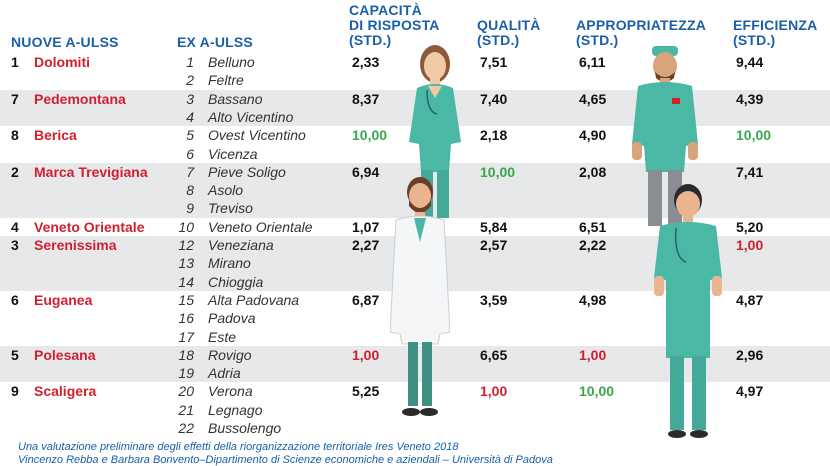 This screenshot has width=830, height=466. I want to click on table-subrow: 2 Feltre, so click(415, 80).